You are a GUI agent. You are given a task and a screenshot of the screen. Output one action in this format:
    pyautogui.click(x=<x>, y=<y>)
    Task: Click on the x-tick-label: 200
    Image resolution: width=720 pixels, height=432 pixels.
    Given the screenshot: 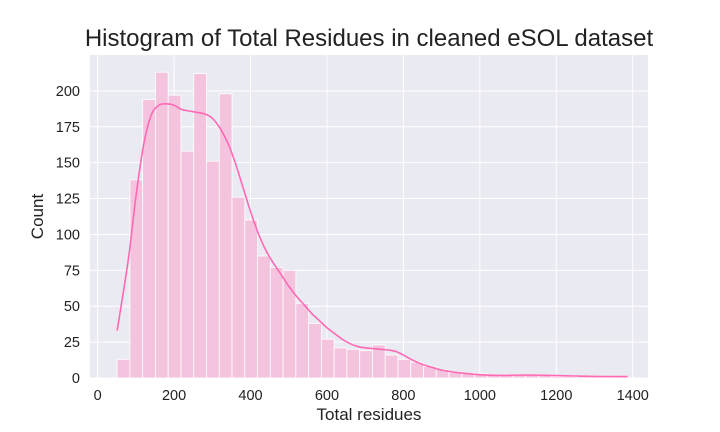 What is the action you would take?
    pyautogui.click(x=174, y=396)
    